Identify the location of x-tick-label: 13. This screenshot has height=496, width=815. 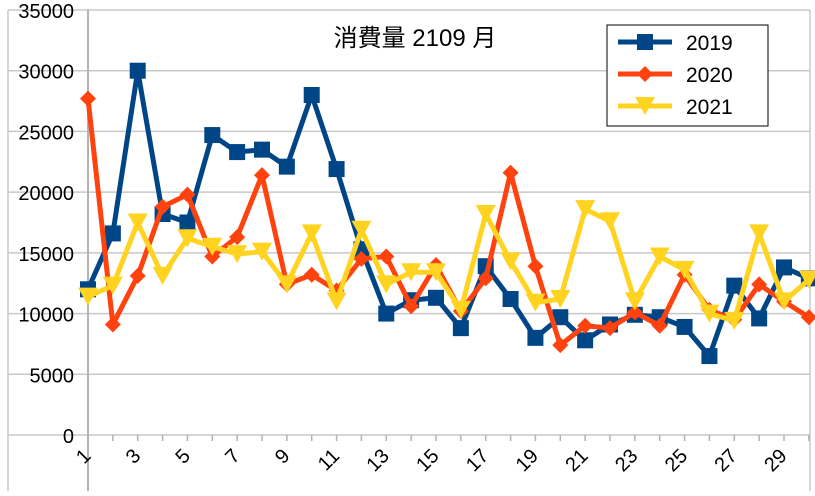
(378, 460).